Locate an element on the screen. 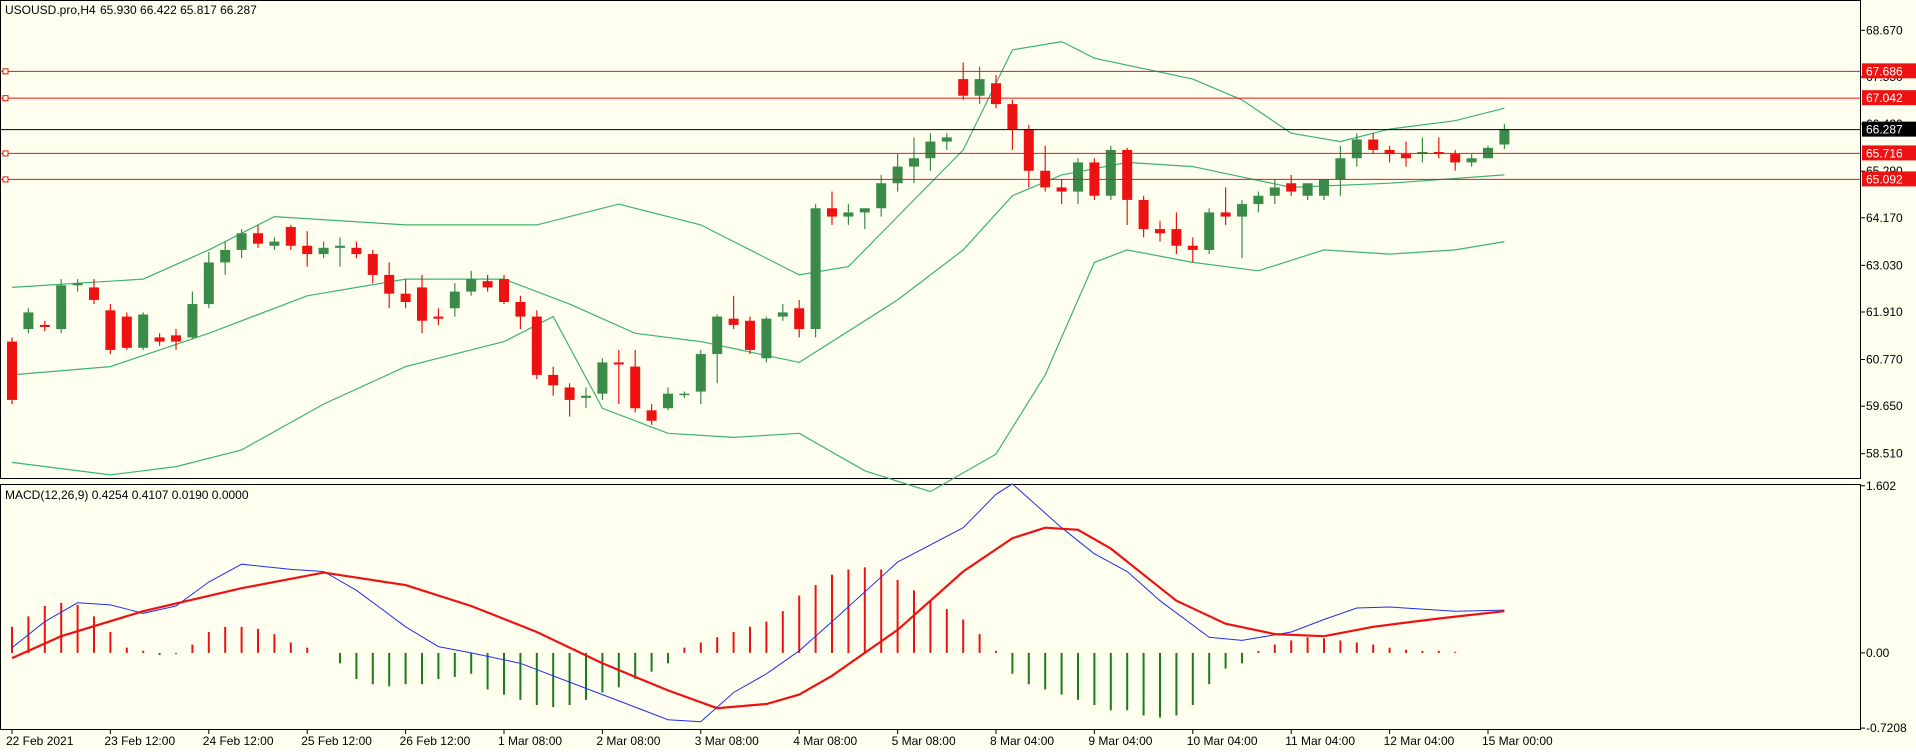 Image resolution: width=1916 pixels, height=754 pixels. time-tick-label: 3 Mar 08:00 is located at coordinates (727, 741).